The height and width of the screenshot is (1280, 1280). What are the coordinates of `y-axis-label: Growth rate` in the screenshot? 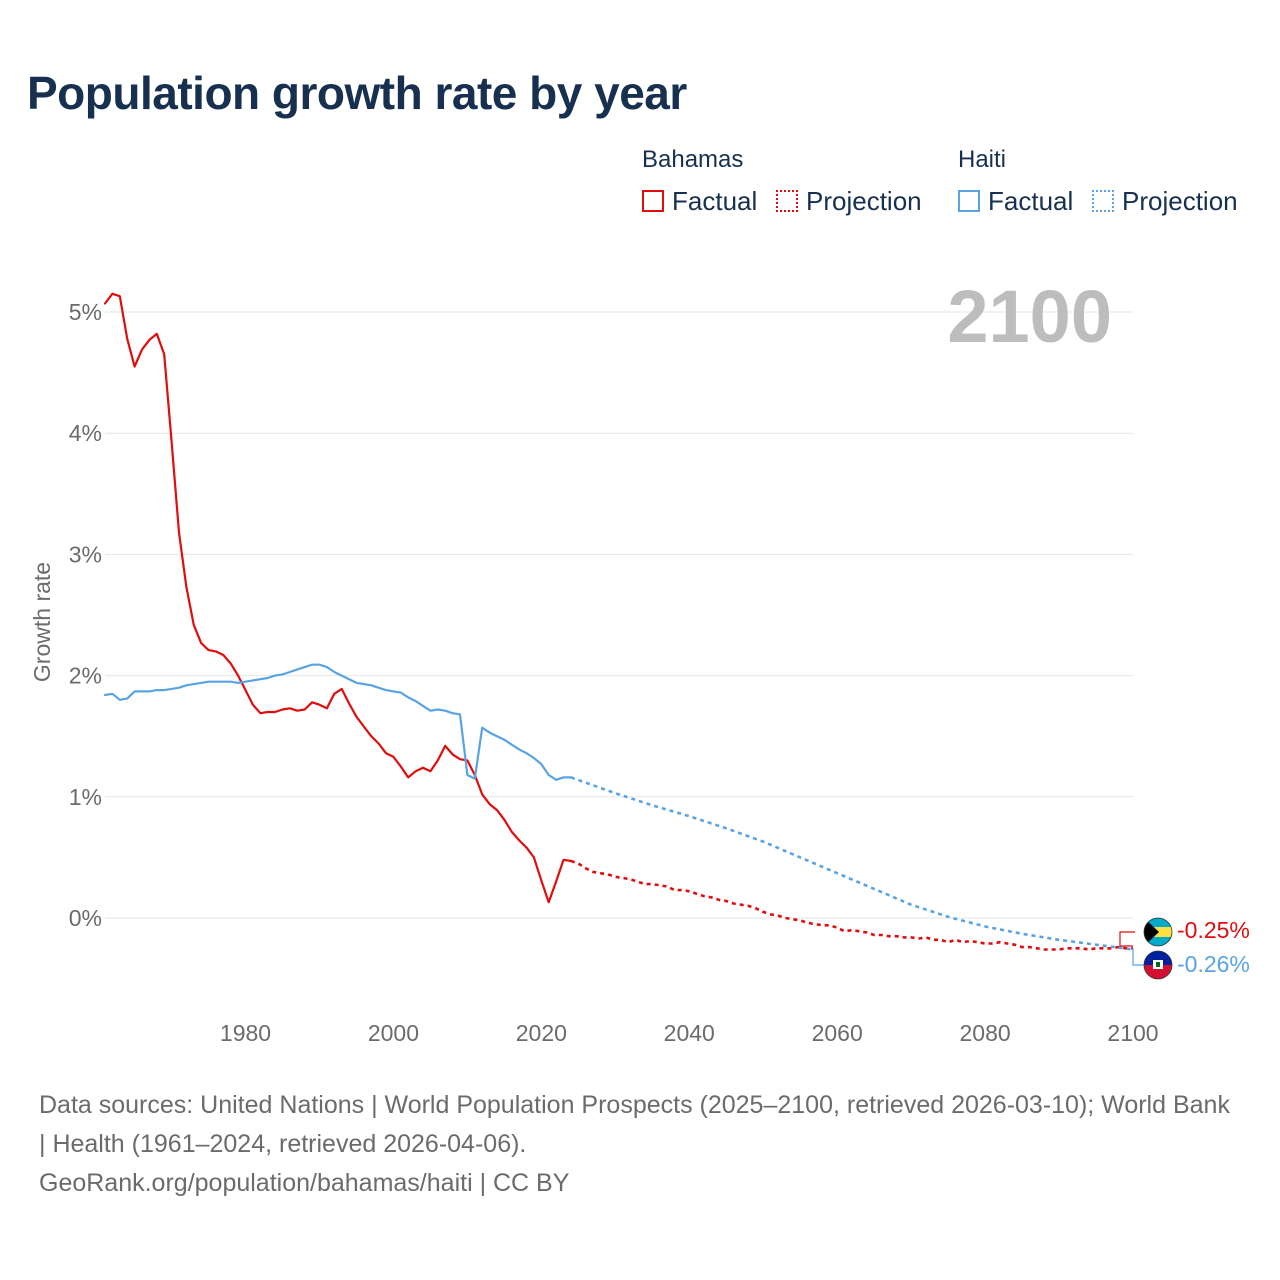 It's located at (42, 622).